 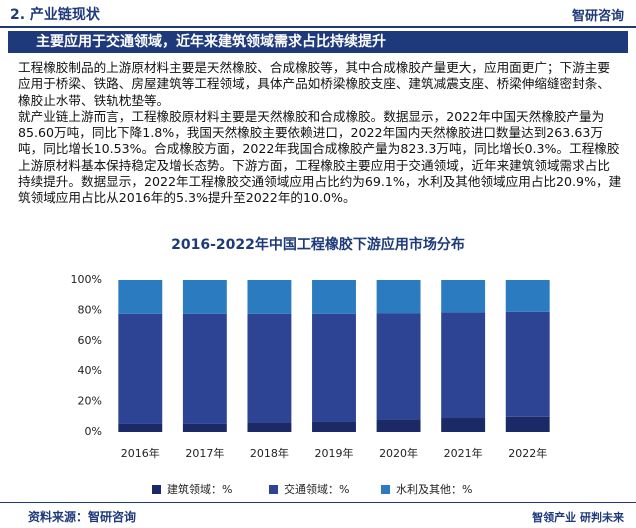 What do you see at coordinates (269, 453) in the screenshot?
I see `x-tick-label: 2018年` at bounding box center [269, 453].